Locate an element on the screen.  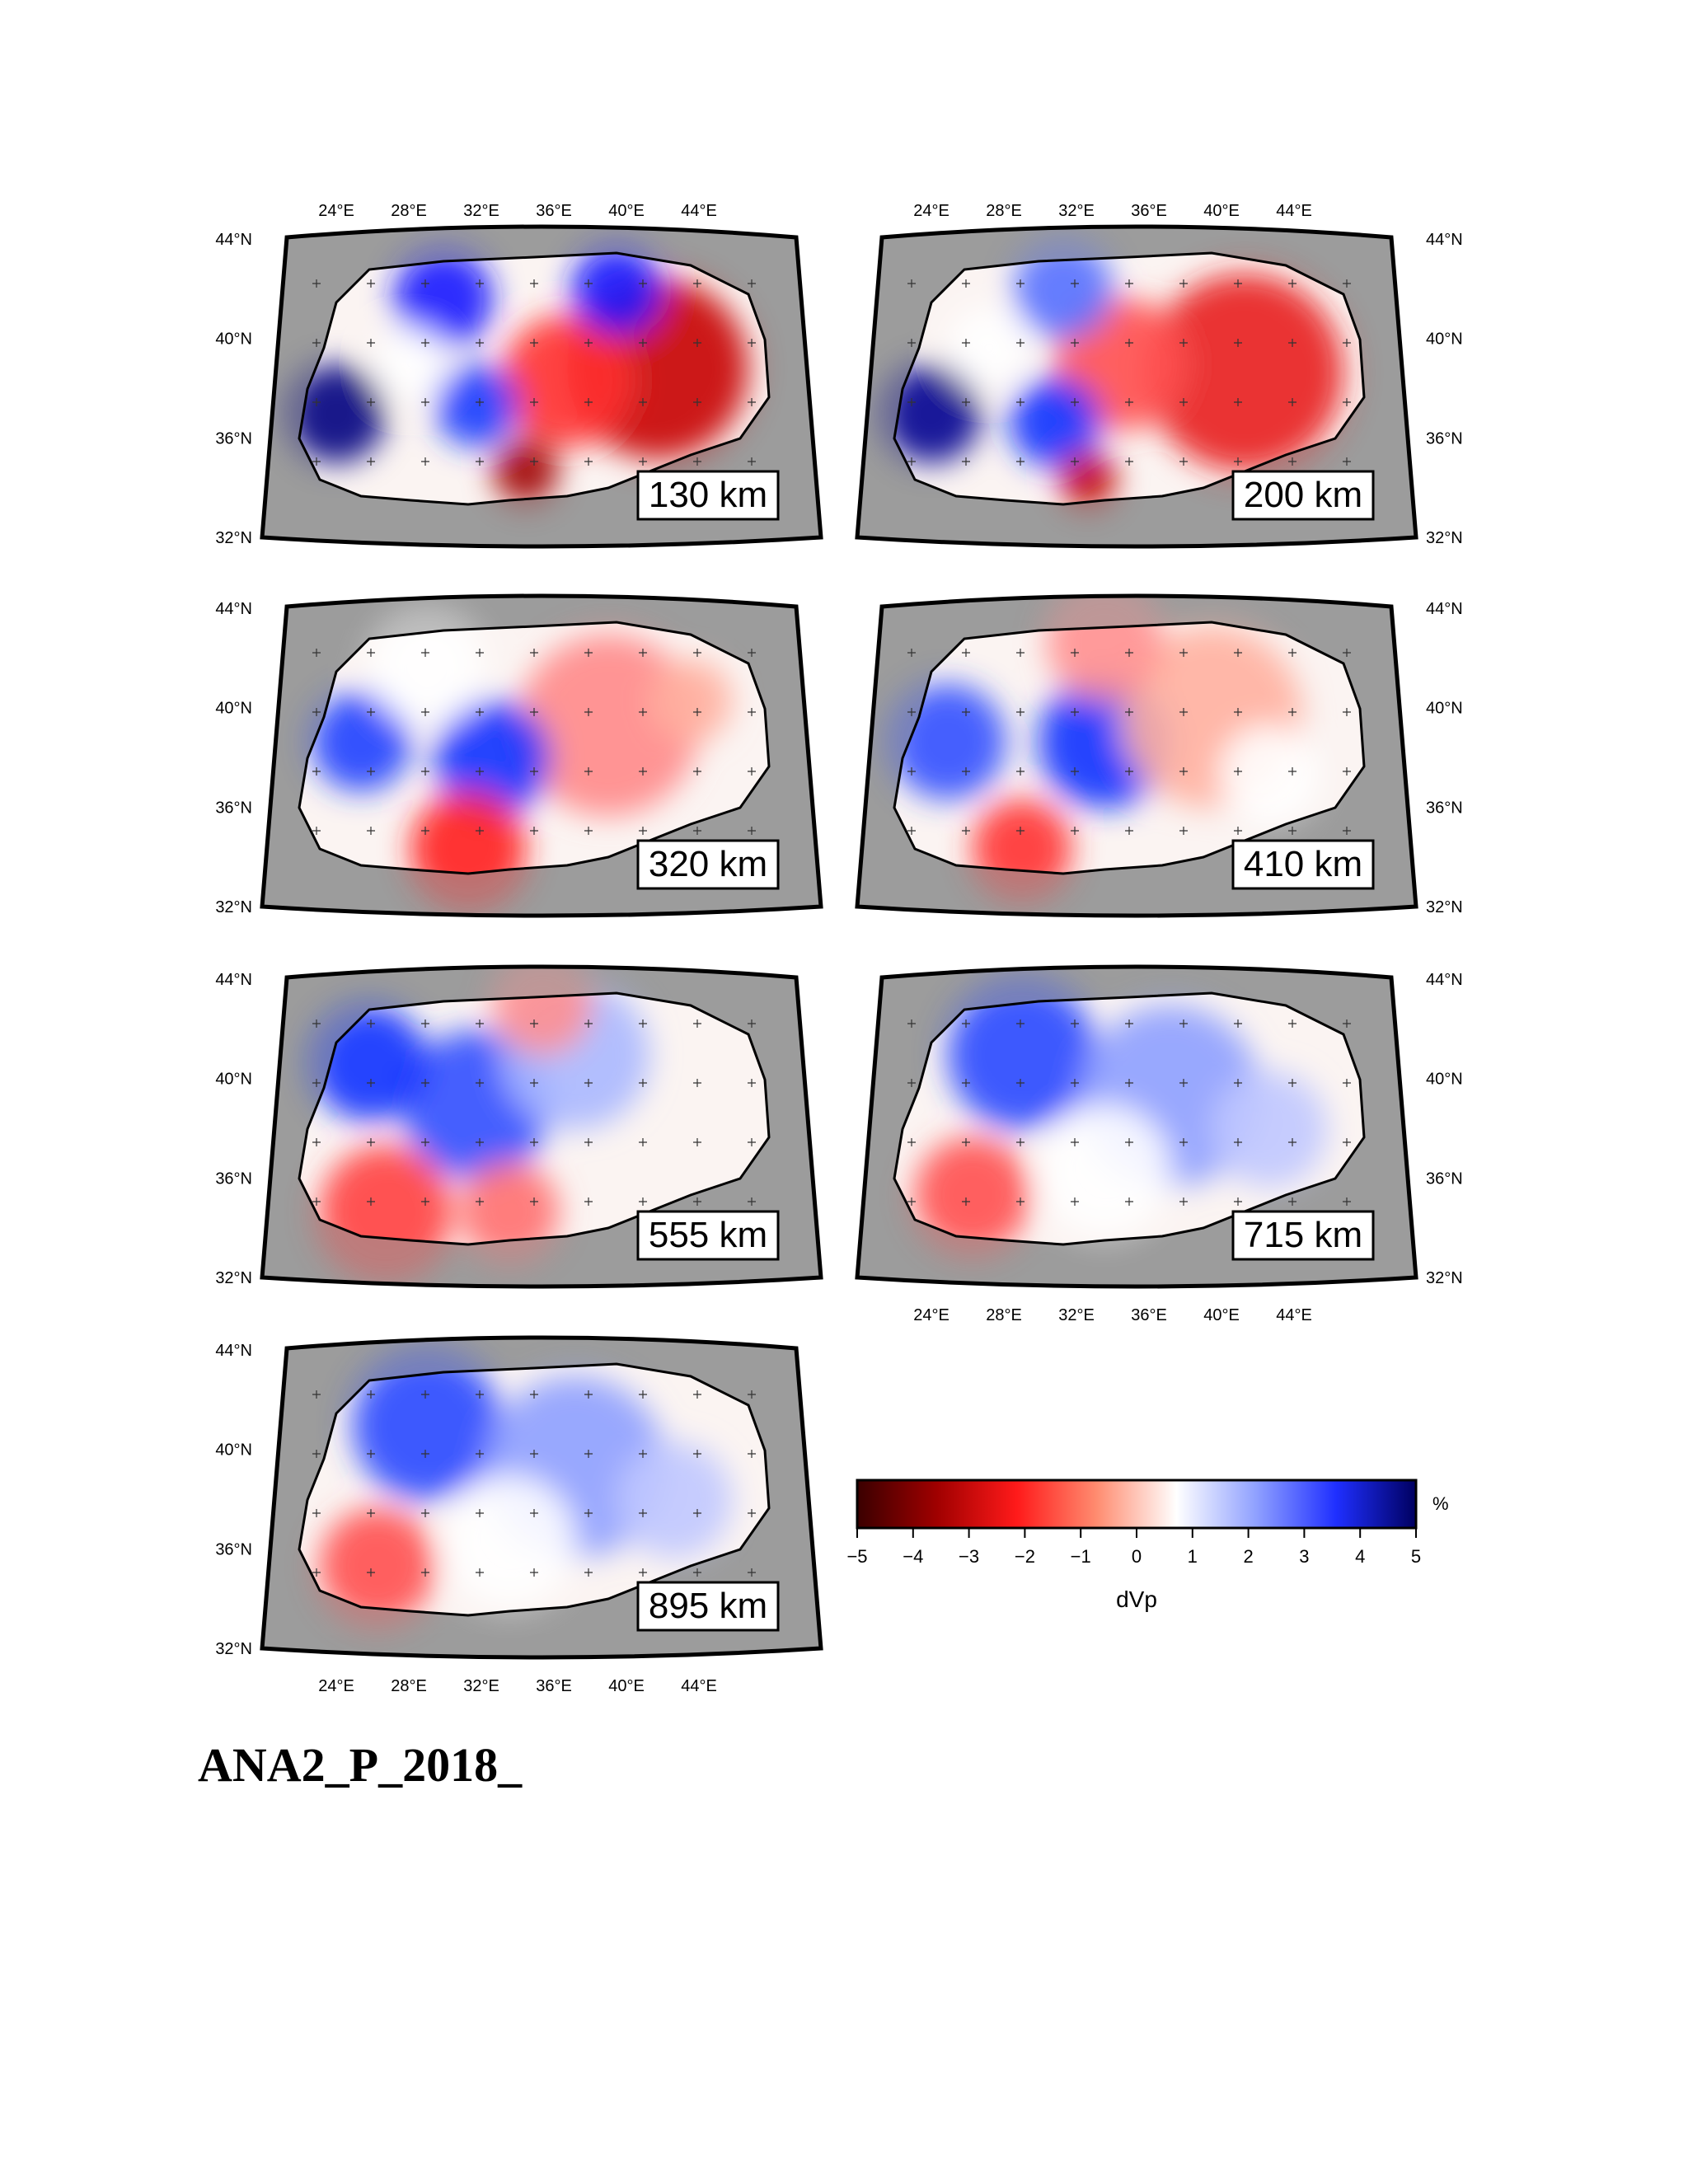
colorbar-tick-label: 4 is located at coordinates (1360, 1556).